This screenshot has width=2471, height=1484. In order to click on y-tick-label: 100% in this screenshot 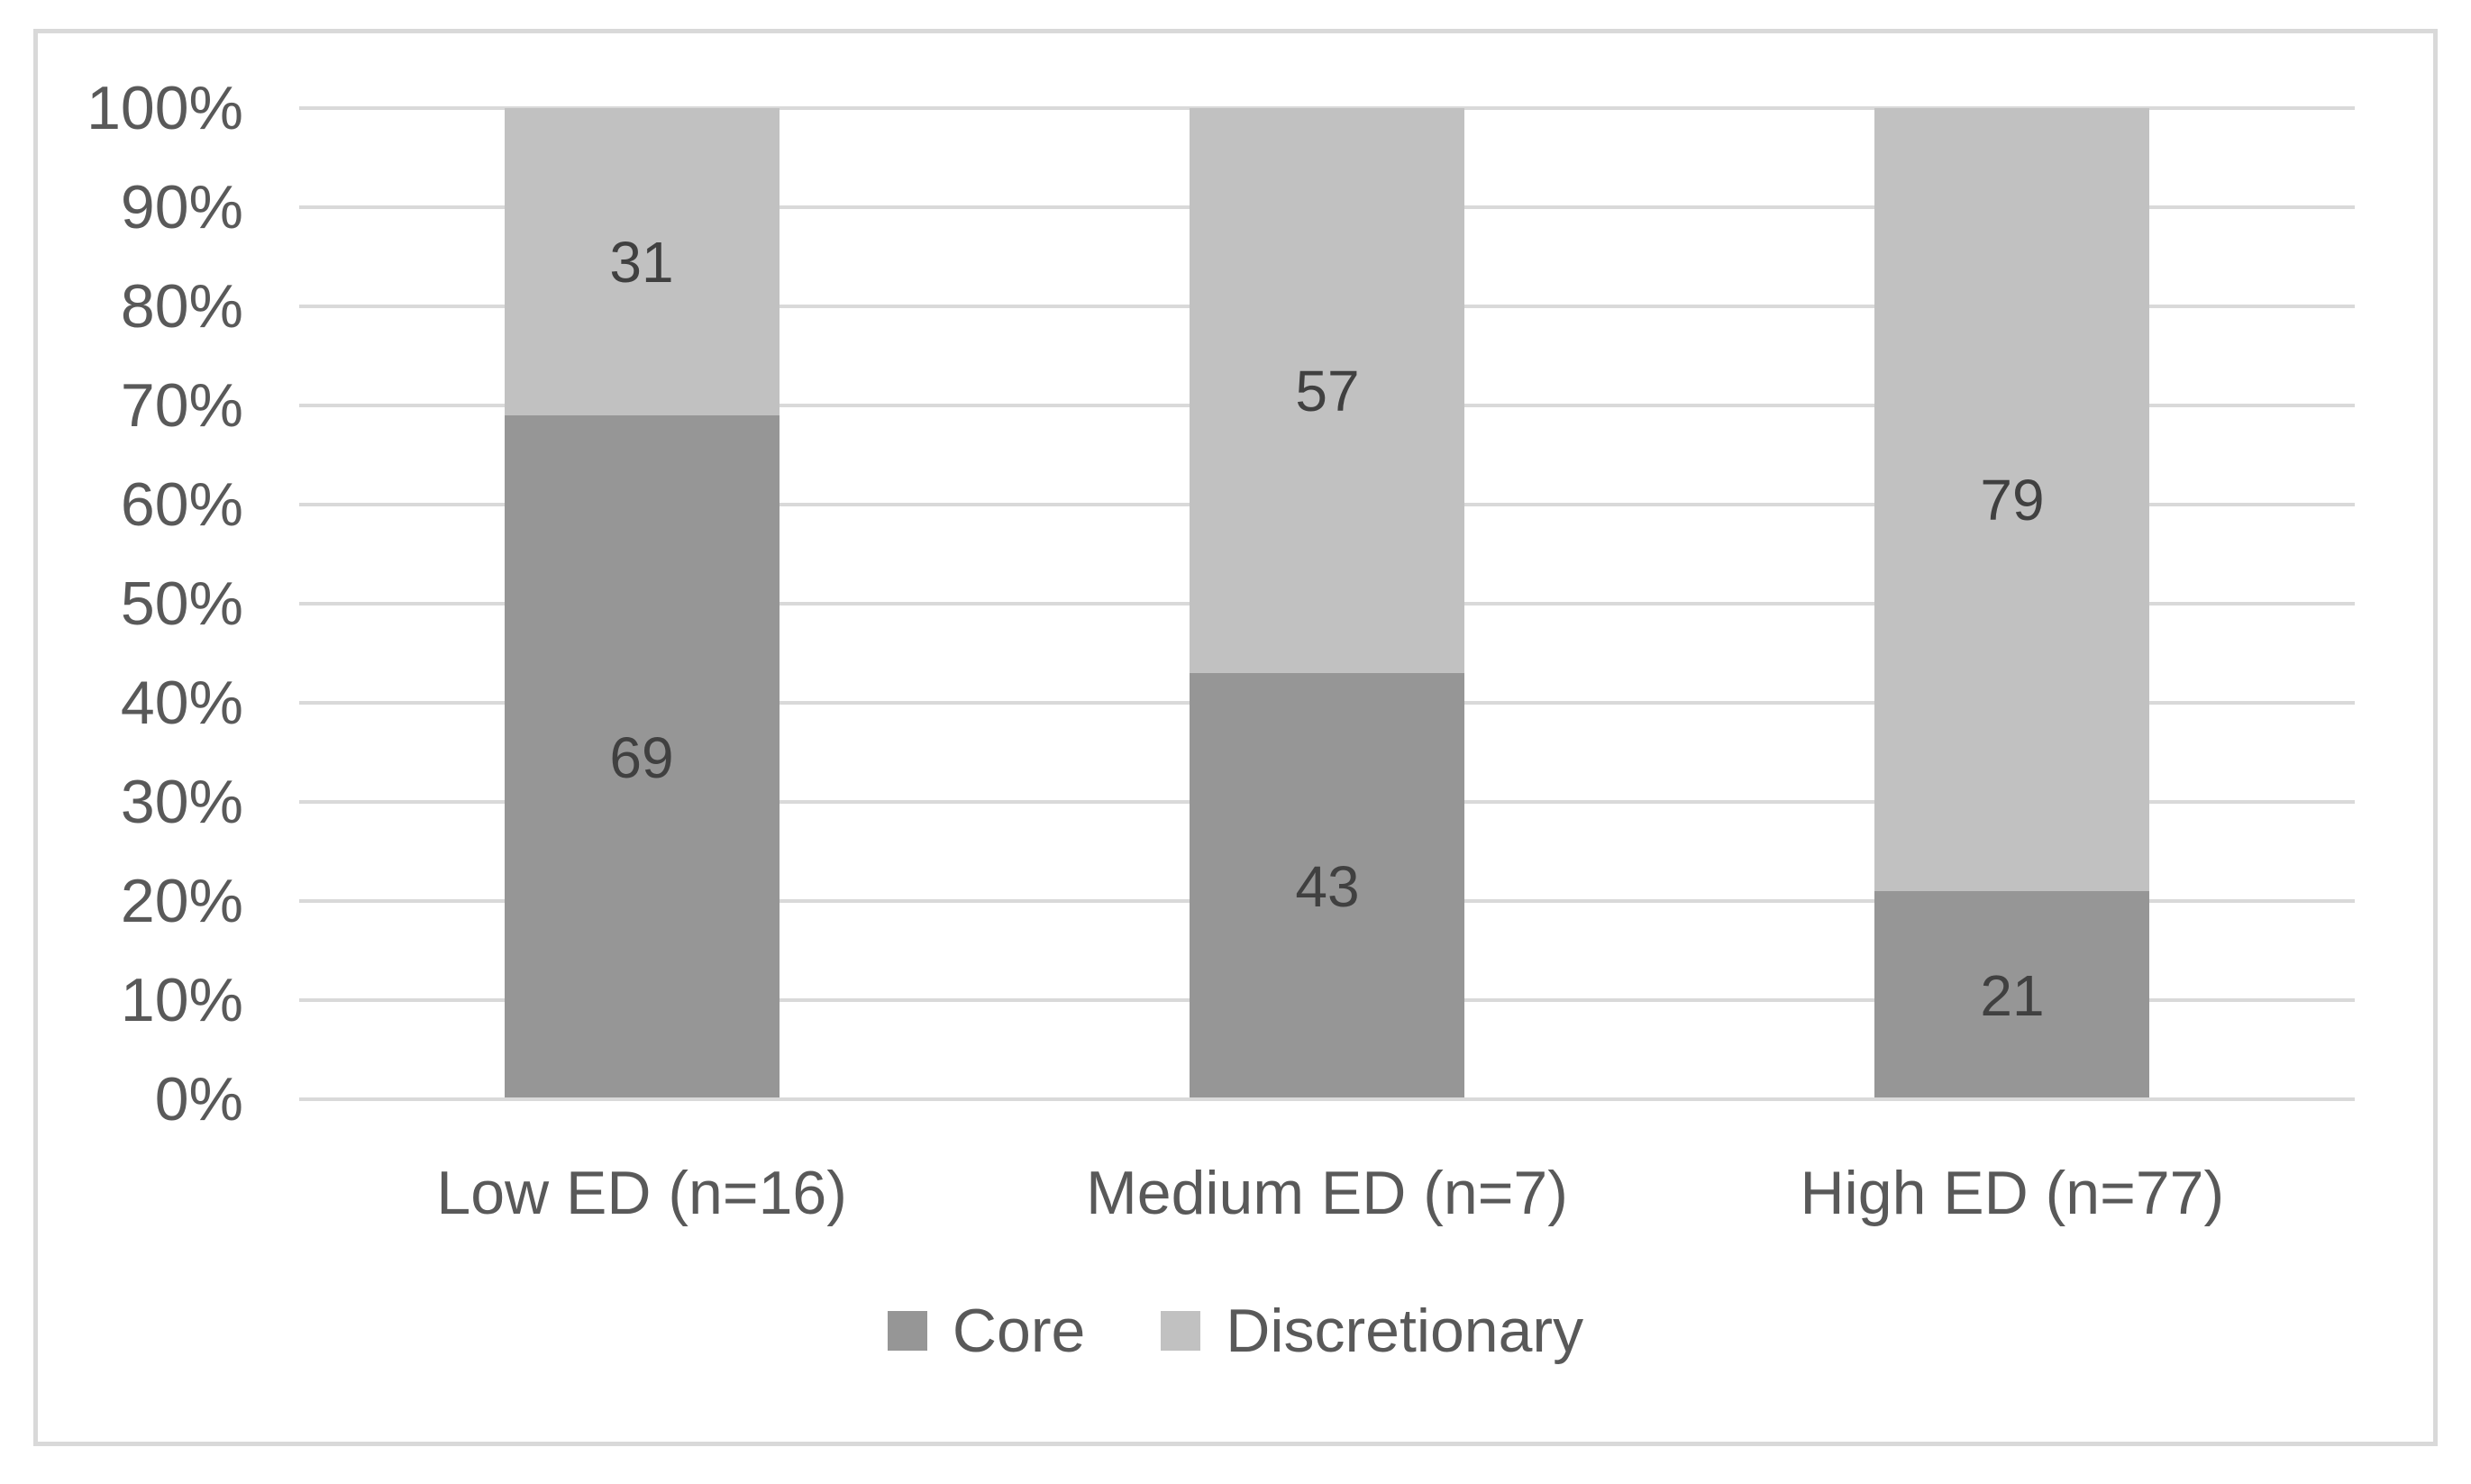, I will do `click(165, 108)`.